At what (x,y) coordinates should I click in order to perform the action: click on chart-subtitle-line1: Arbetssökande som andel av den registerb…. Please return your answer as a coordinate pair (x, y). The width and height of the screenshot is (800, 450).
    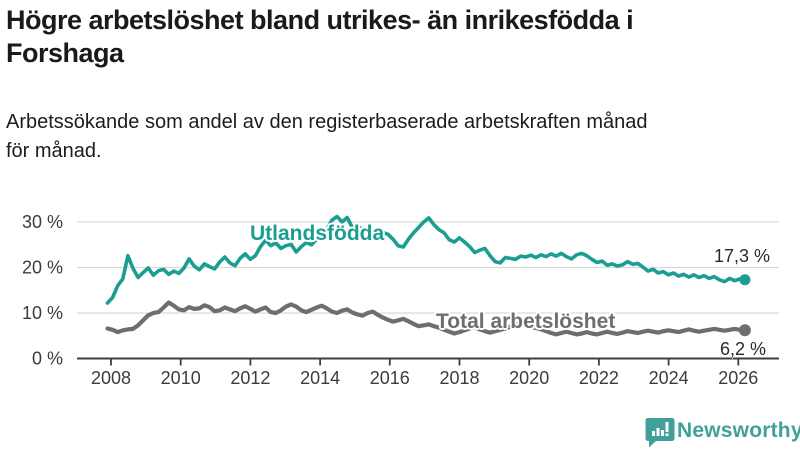
    Looking at the image, I should click on (327, 122).